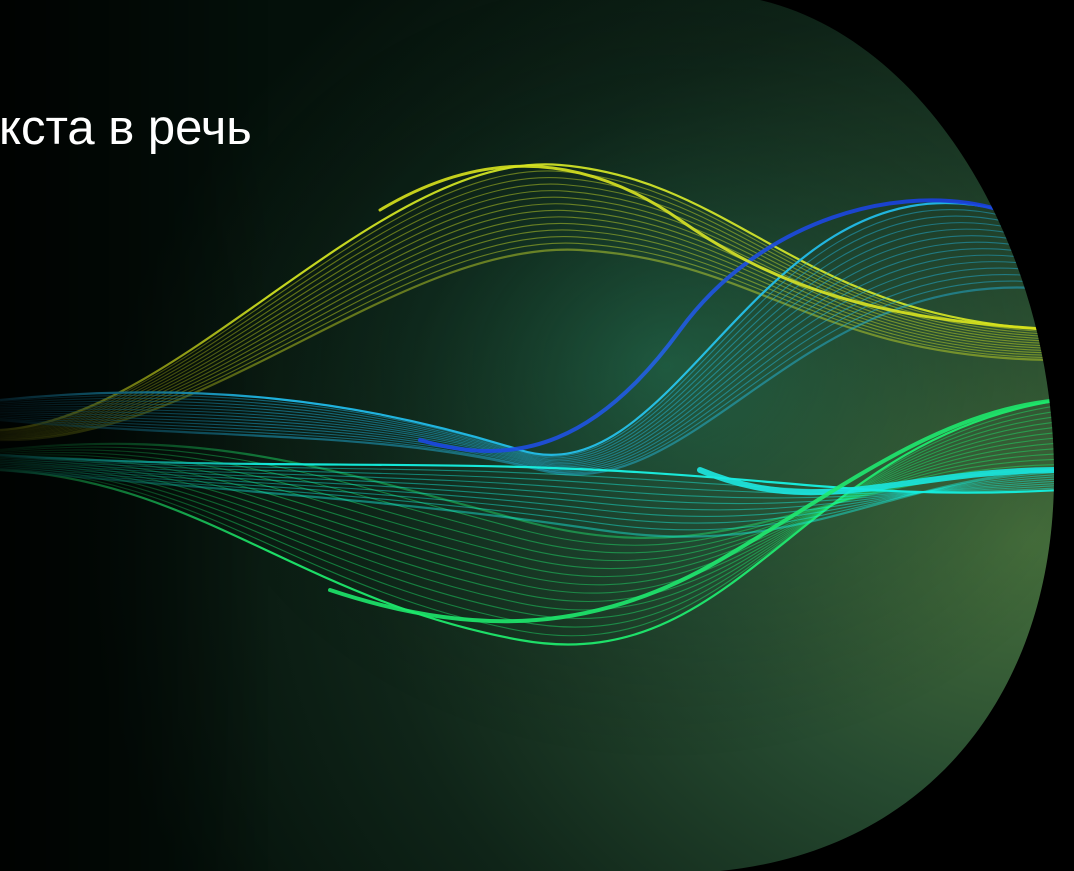 The width and height of the screenshot is (1074, 871). Describe the element at coordinates (126, 128) in the screenshot. I see `page-title: кста в речь` at that location.